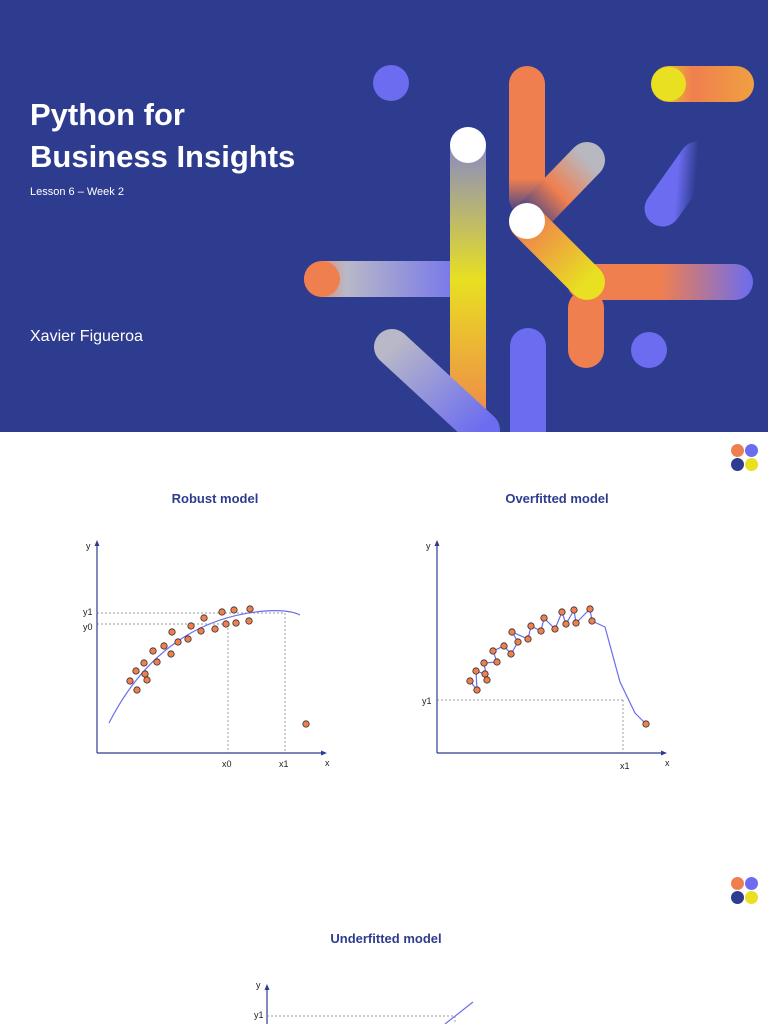  Describe the element at coordinates (384, 948) in the screenshot. I see `underfitted-slide: Underfitted model y y1` at that location.